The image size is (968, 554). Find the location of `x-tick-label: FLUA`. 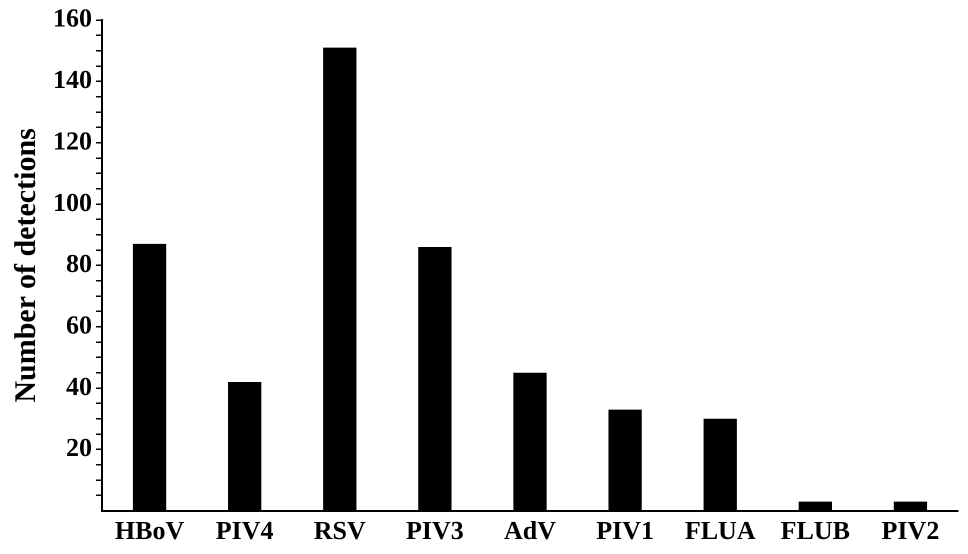

x-tick-label: FLUA is located at coordinates (720, 531).